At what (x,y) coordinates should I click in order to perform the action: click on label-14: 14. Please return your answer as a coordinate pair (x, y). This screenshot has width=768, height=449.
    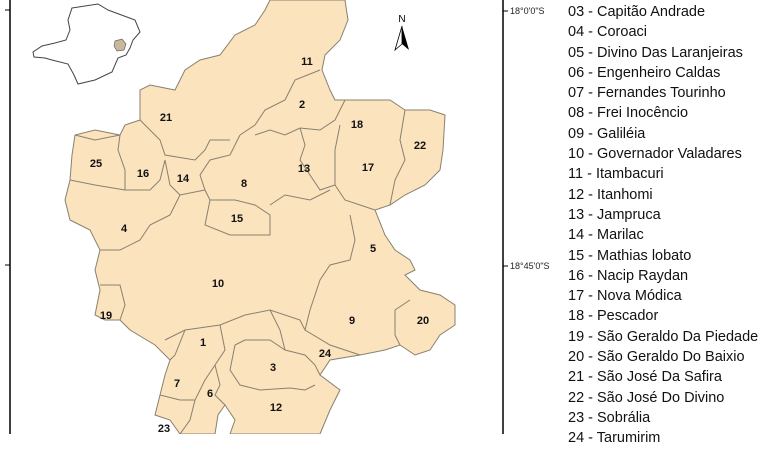
    Looking at the image, I should click on (183, 179).